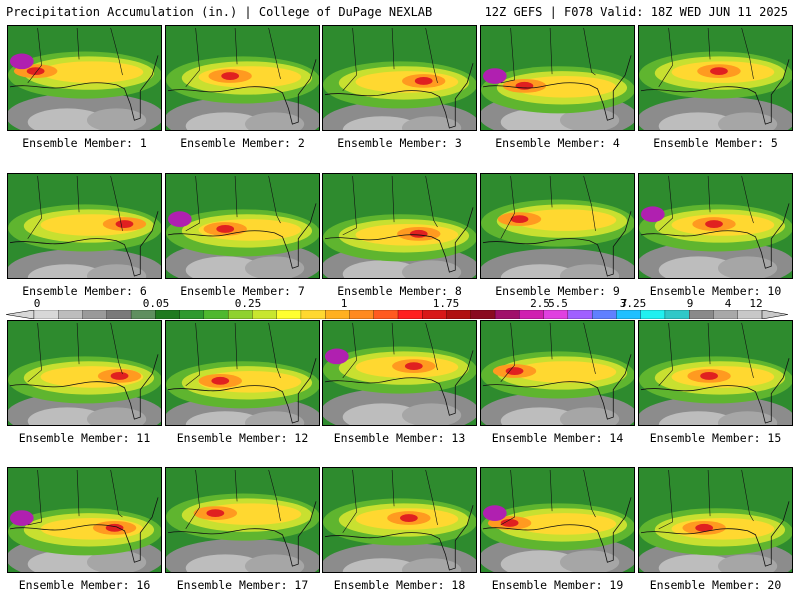 This screenshot has width=800, height=600. I want to click on ensemble-member-label: Ensemble Member: 19, so click(557, 585).